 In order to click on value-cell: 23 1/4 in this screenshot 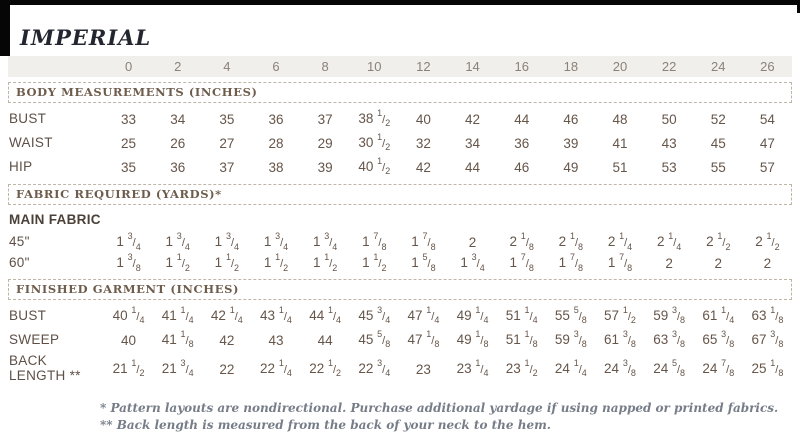, I will do `click(472, 368)`.